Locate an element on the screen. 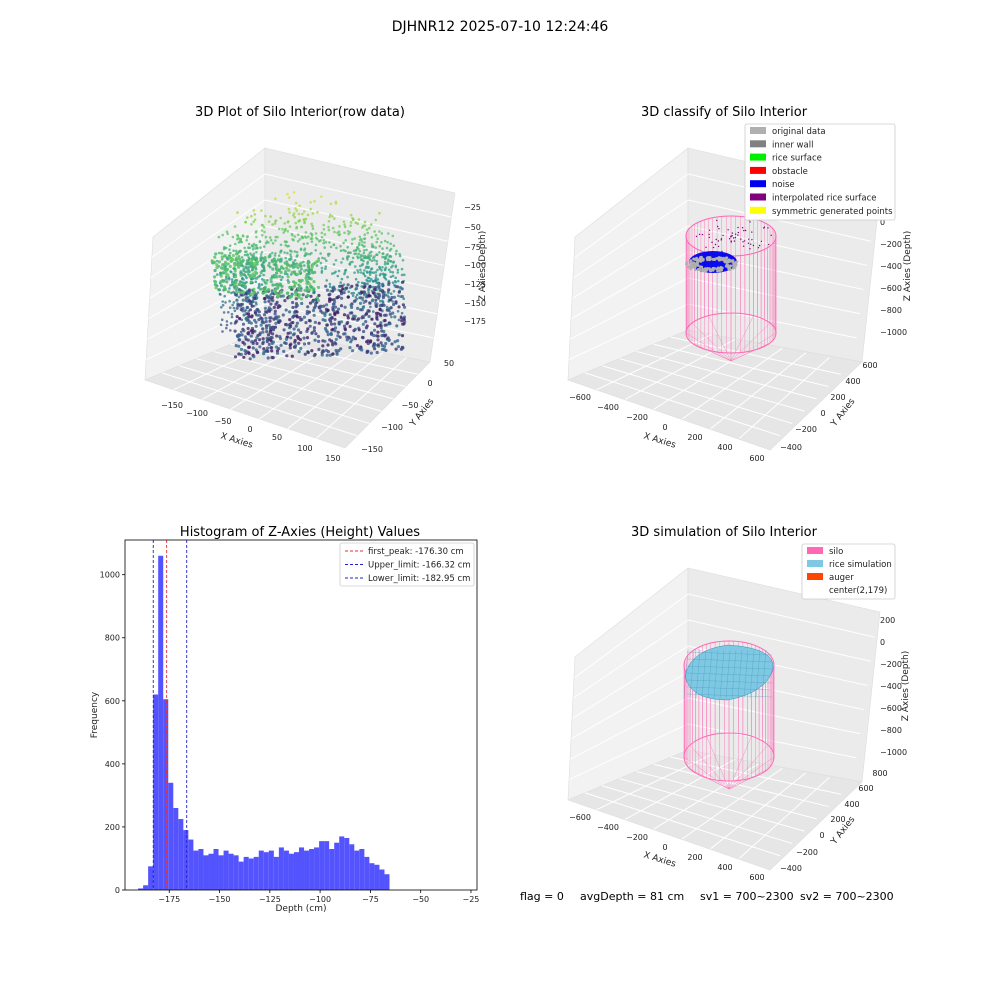 This screenshot has height=1000, width=1000. x-tick-label: −100 is located at coordinates (197, 413).